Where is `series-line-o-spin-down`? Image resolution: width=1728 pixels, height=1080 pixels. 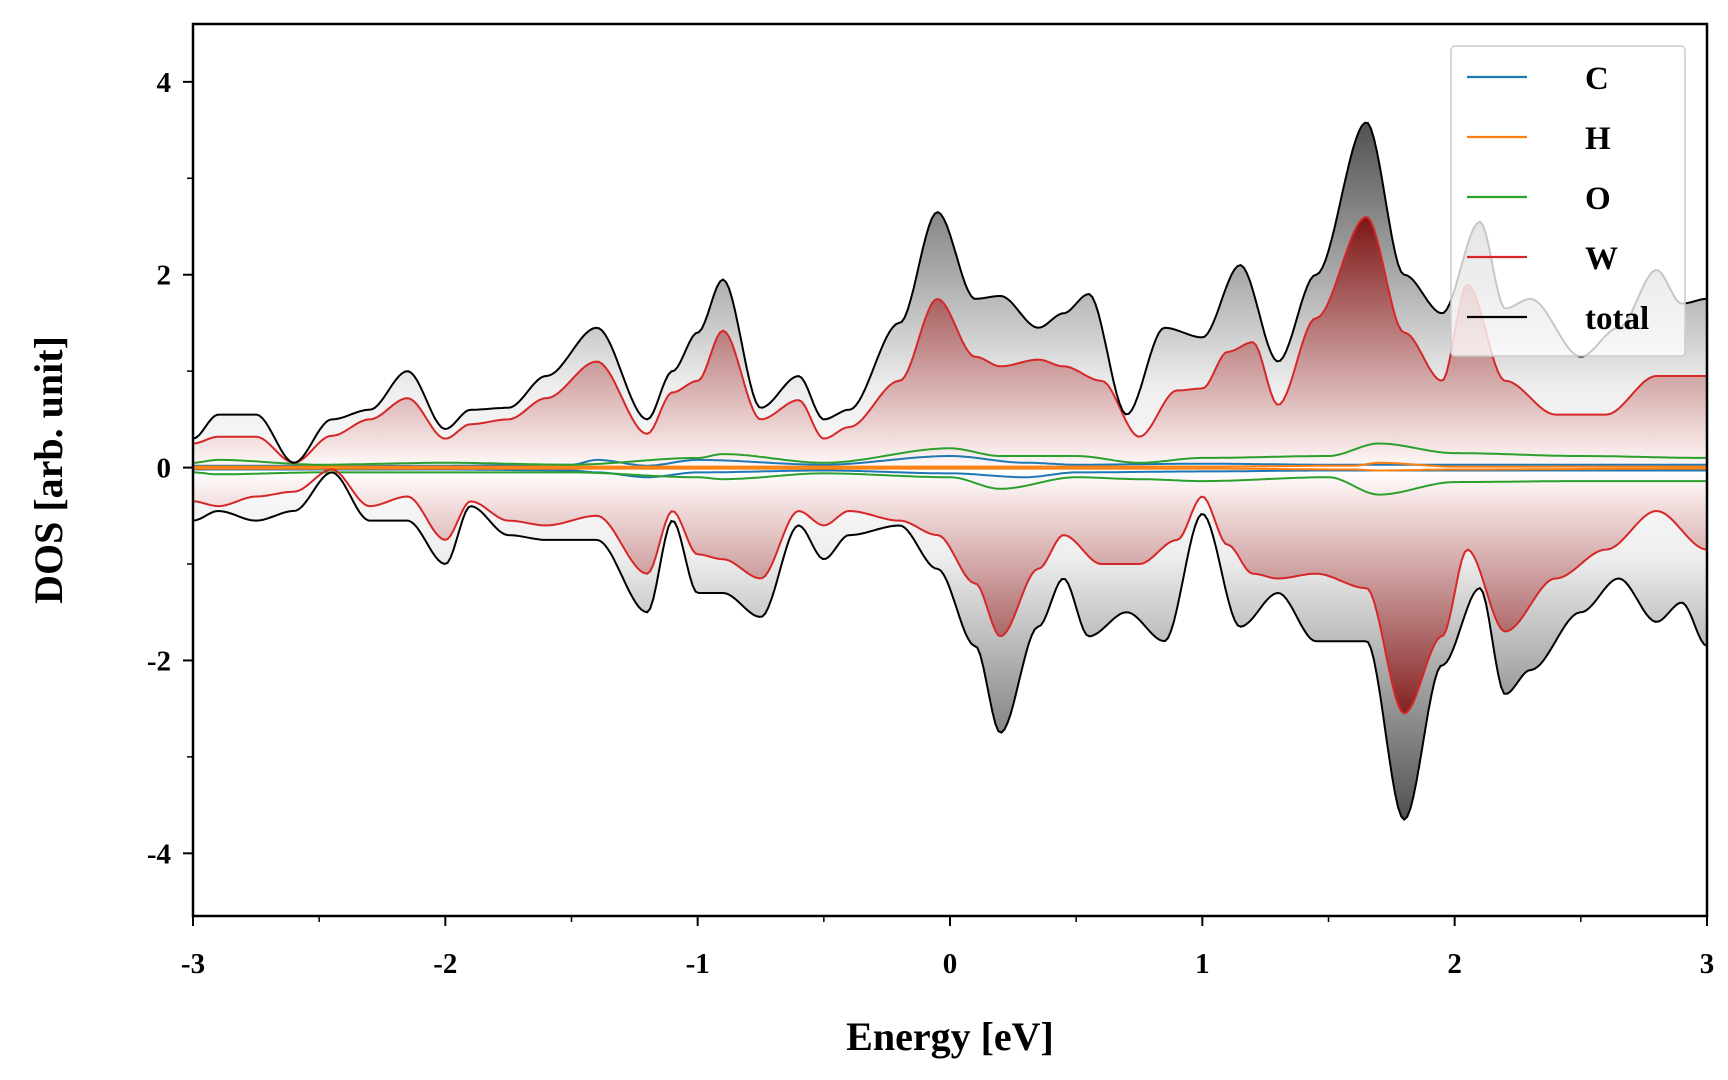 series-line-o-spin-down is located at coordinates (950, 483).